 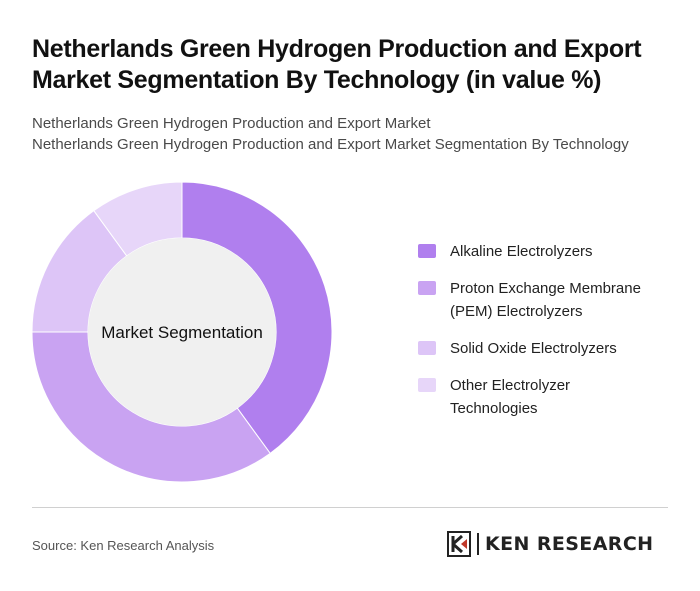 What do you see at coordinates (459, 544) in the screenshot?
I see `ken-research-logo-icon` at bounding box center [459, 544].